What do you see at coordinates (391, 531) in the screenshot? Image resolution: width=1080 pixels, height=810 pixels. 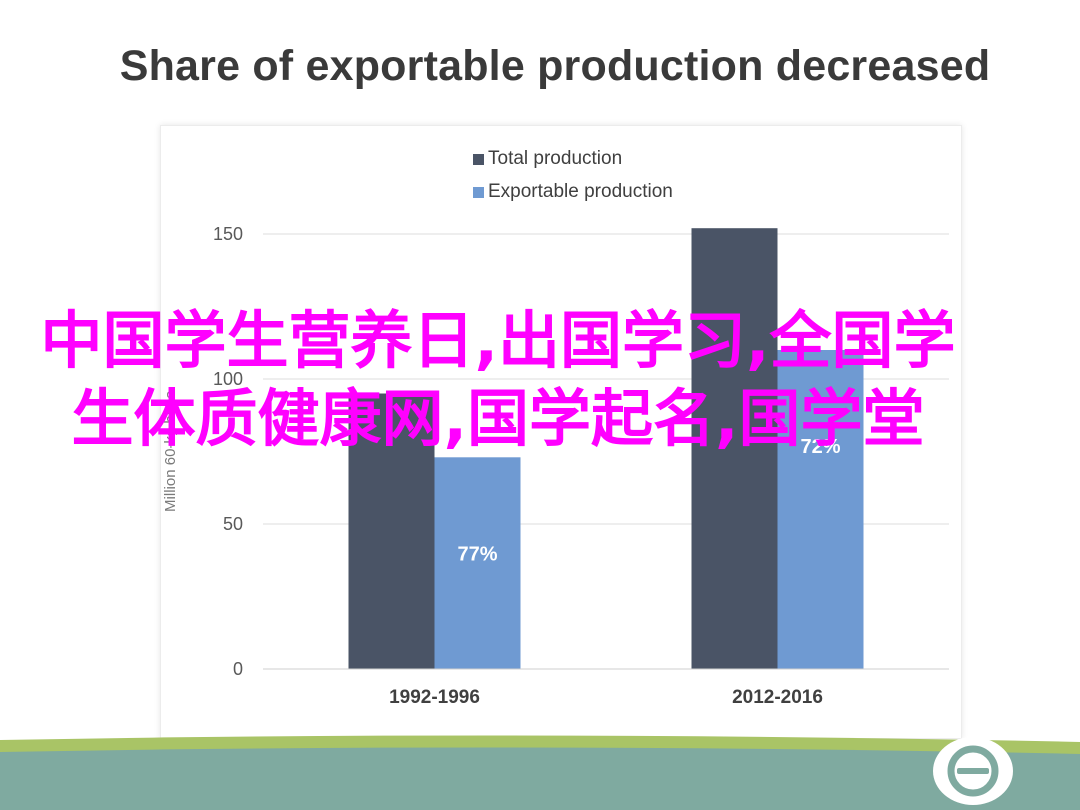 I see `bar-1992-1996-total` at bounding box center [391, 531].